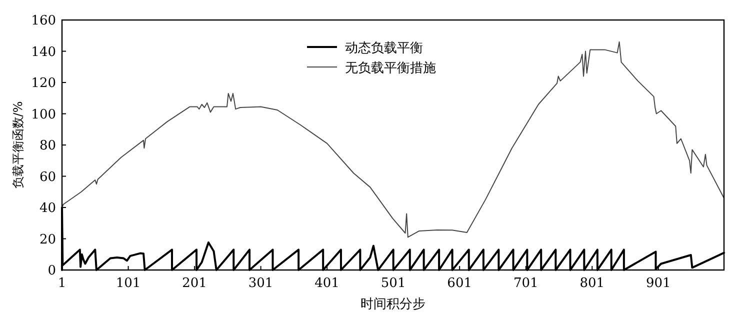  What do you see at coordinates (43, 21) in the screenshot?
I see `y-tick-label: 160` at bounding box center [43, 21].